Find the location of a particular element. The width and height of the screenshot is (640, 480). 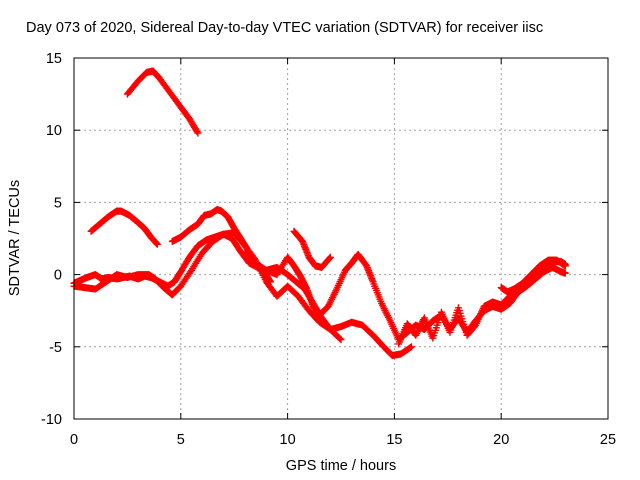

x-tick-label: 25 is located at coordinates (608, 440).